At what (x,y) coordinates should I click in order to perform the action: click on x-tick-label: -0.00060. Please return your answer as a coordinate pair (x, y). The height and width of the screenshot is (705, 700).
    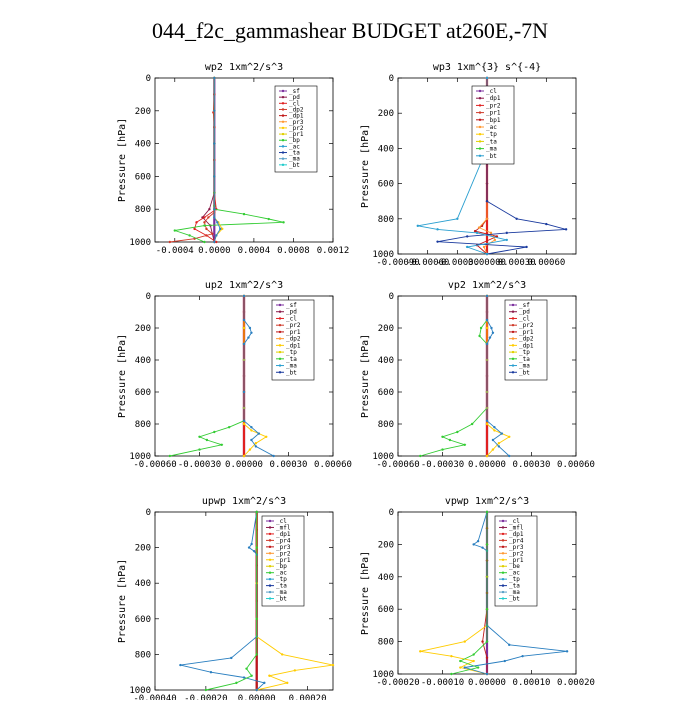
    Looking at the image, I should click on (427, 263).